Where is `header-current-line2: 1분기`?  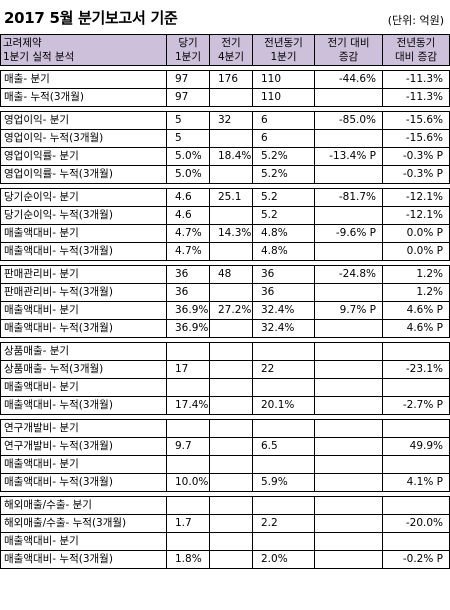
header-current-line2: 1분기 is located at coordinates (187, 57).